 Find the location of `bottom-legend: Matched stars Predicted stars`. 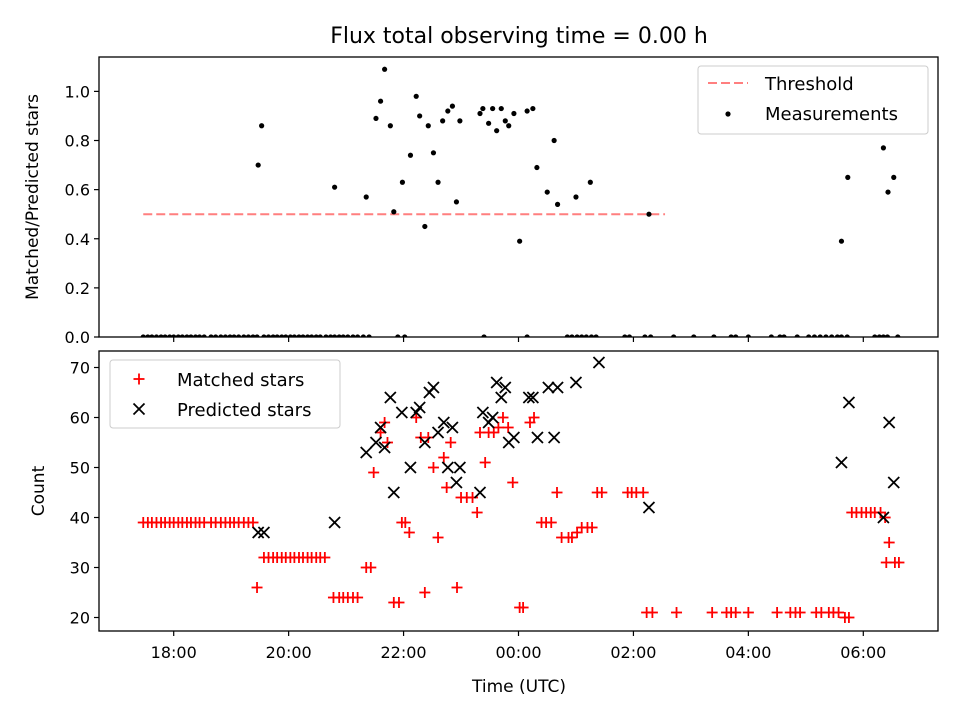

bottom-legend: Matched stars Predicted stars is located at coordinates (225, 394).